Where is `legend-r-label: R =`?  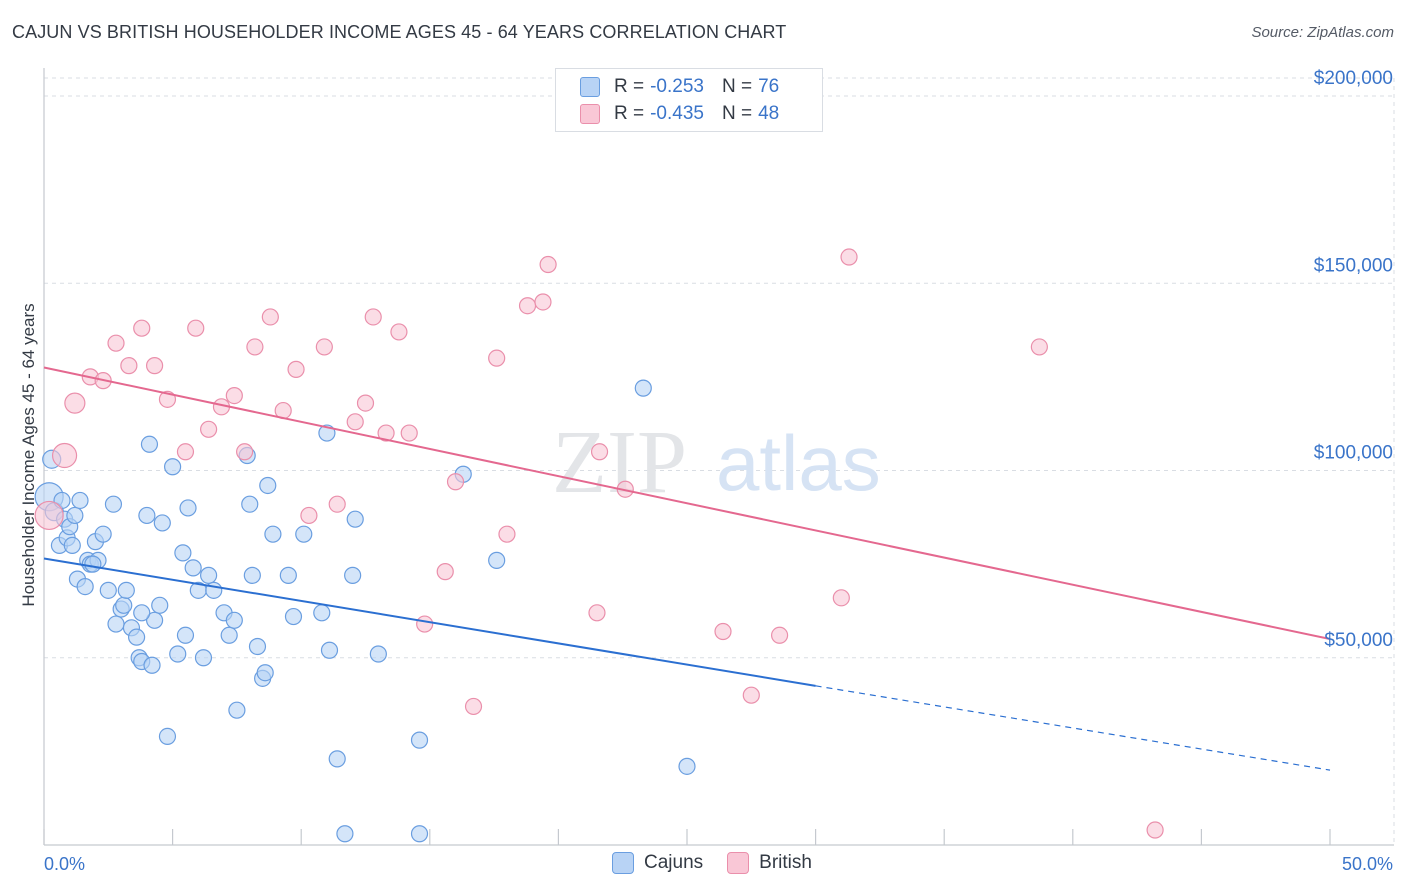
legend-r-label: R = is located at coordinates (629, 86).